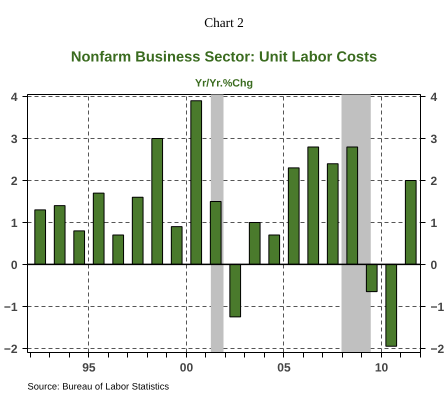 Image resolution: width=447 pixels, height=396 pixels. I want to click on y2-tick-label: −2, so click(437, 349).